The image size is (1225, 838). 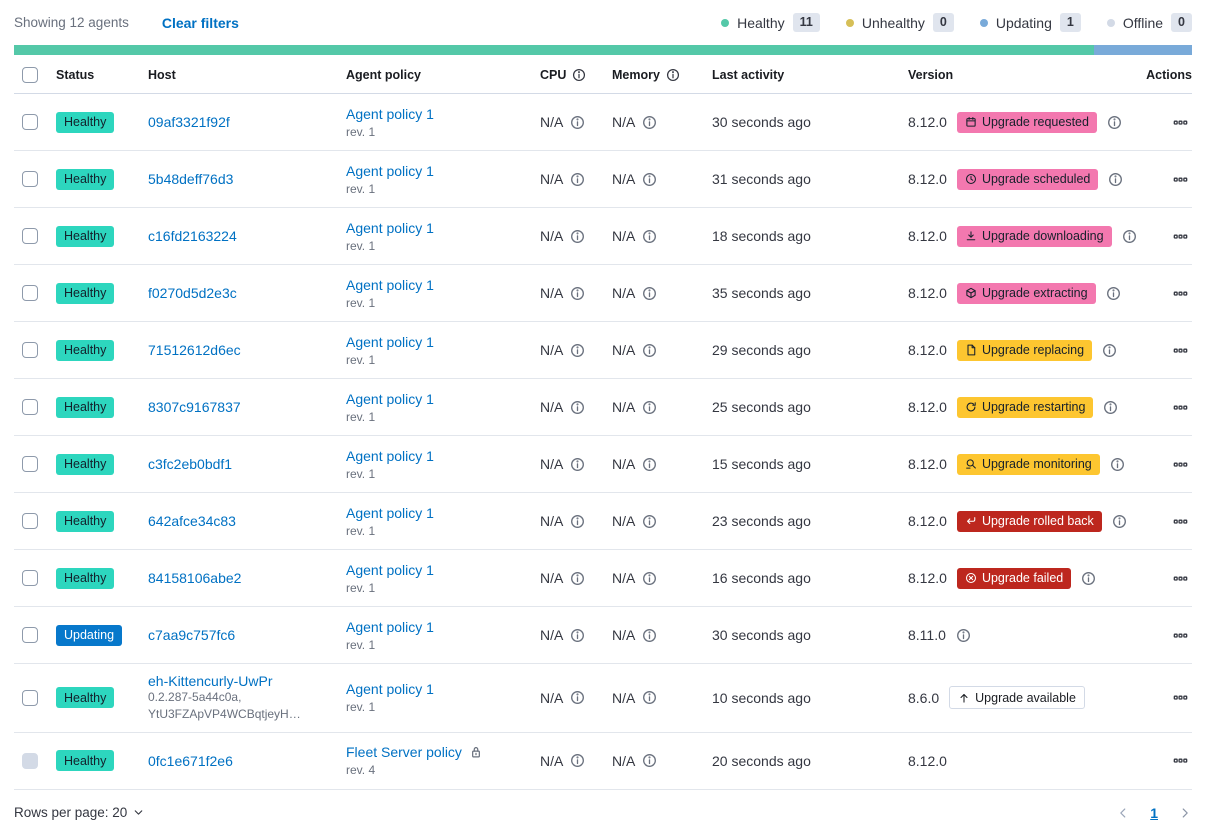 What do you see at coordinates (192, 521) in the screenshot?
I see `host-link: 642afce34c83` at bounding box center [192, 521].